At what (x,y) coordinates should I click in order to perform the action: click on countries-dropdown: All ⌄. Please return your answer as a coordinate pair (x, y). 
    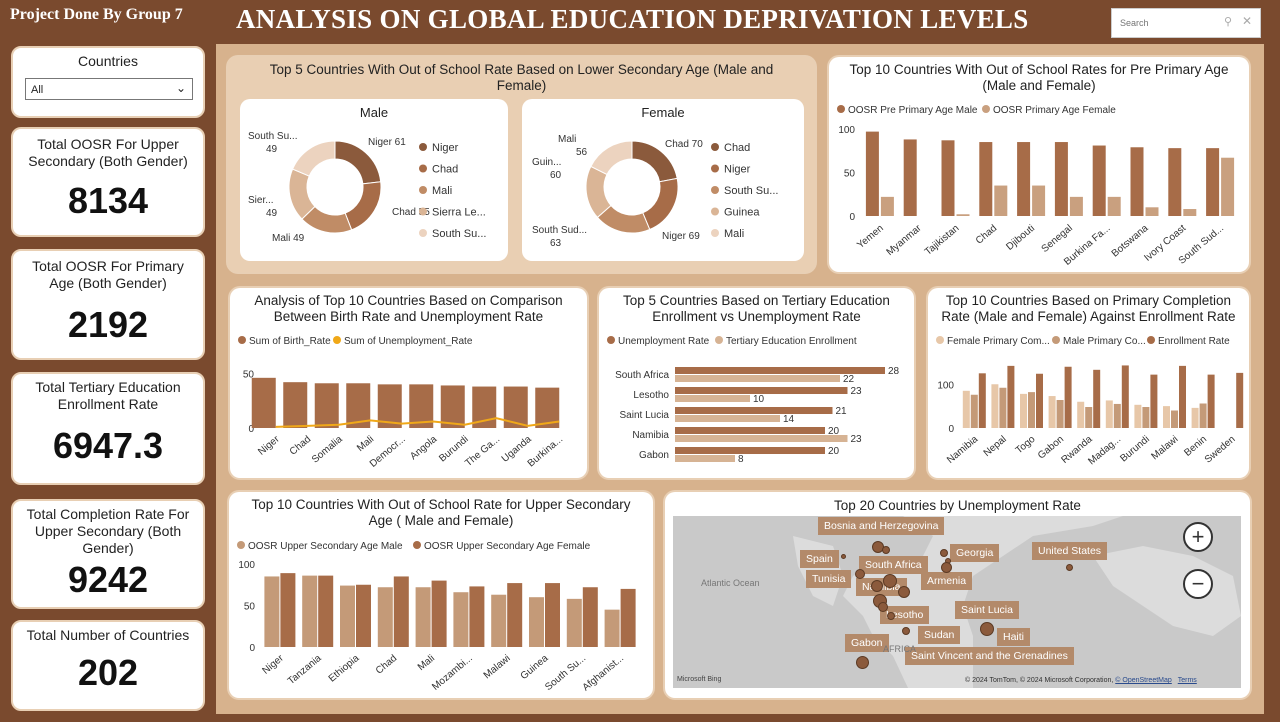
    Looking at the image, I should click on (109, 89).